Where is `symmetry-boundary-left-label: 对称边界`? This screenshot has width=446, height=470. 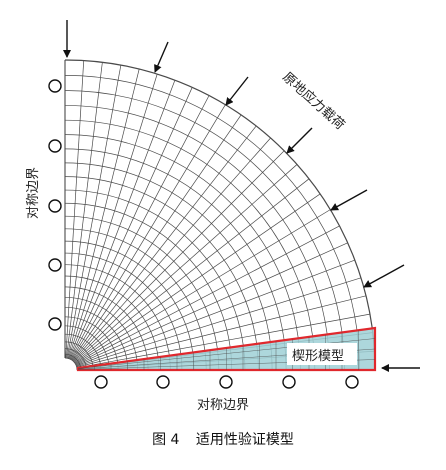
symmetry-boundary-left-label: 对称边界 is located at coordinates (33, 193).